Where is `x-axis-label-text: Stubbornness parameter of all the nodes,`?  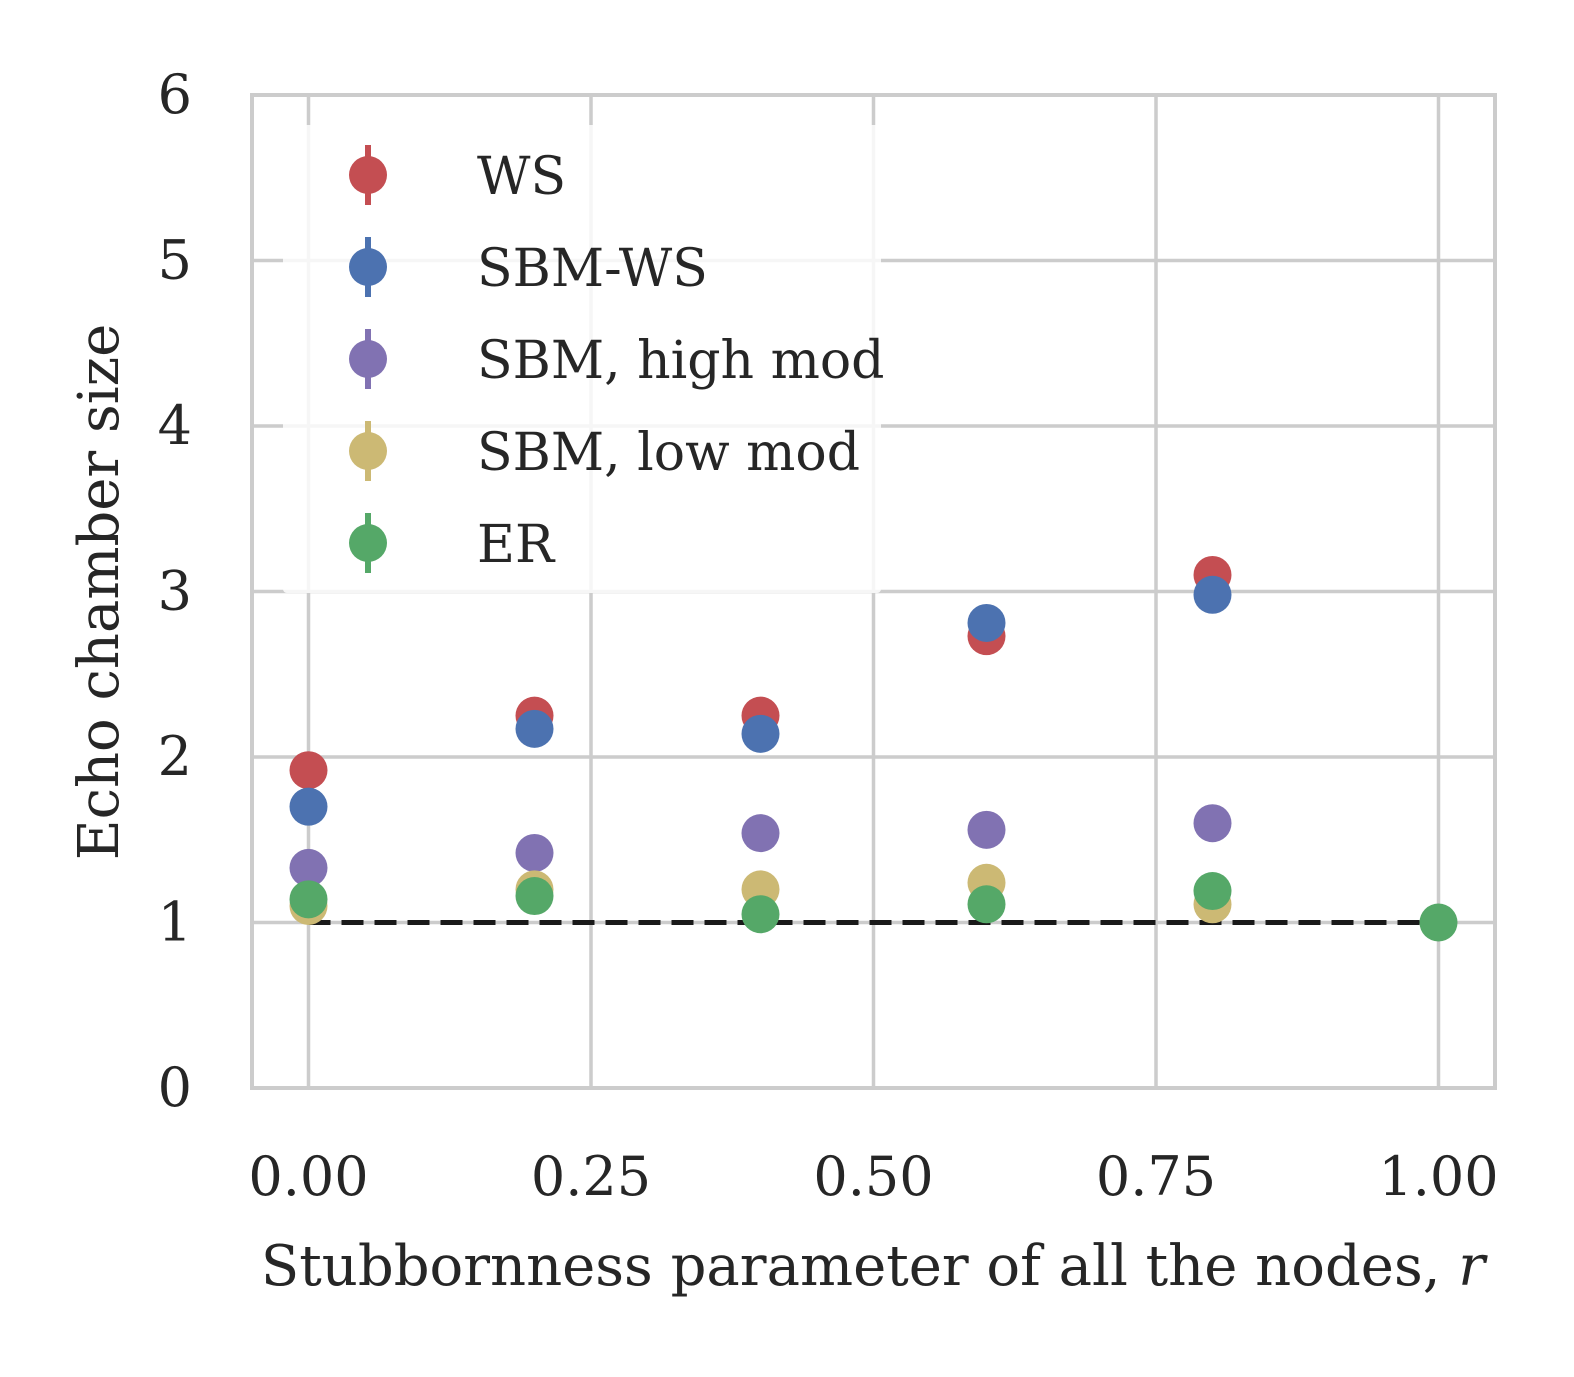
x-axis-label-text: Stubbornness parameter of all the nodes, is located at coordinates (859, 1266).